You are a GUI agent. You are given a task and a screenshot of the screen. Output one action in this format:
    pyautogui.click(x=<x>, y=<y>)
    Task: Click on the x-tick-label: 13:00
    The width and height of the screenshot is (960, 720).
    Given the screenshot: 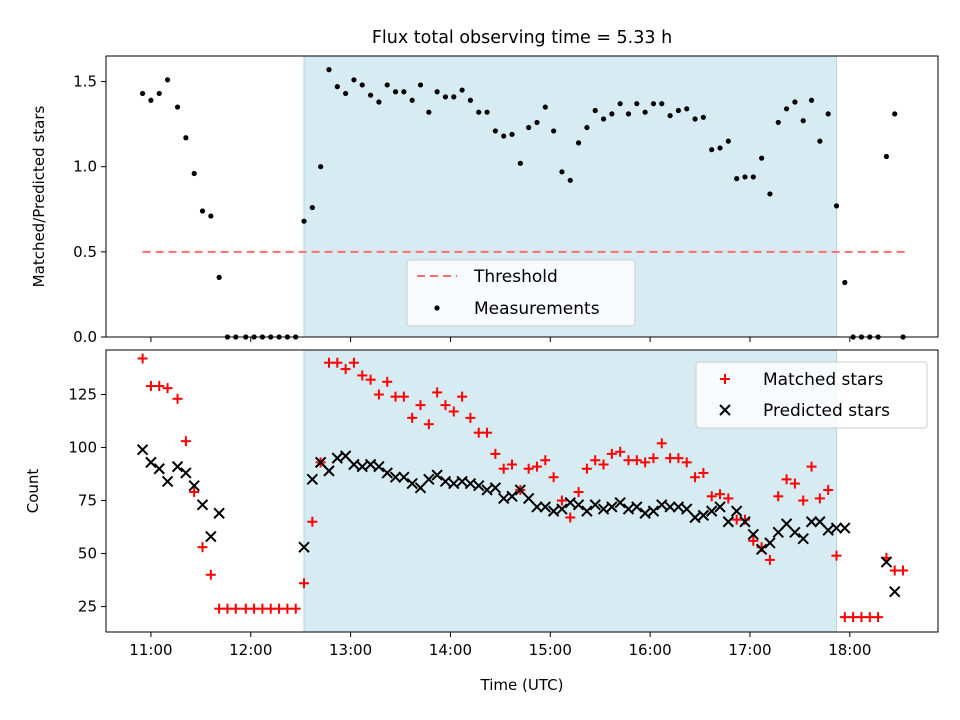 What is the action you would take?
    pyautogui.click(x=350, y=650)
    